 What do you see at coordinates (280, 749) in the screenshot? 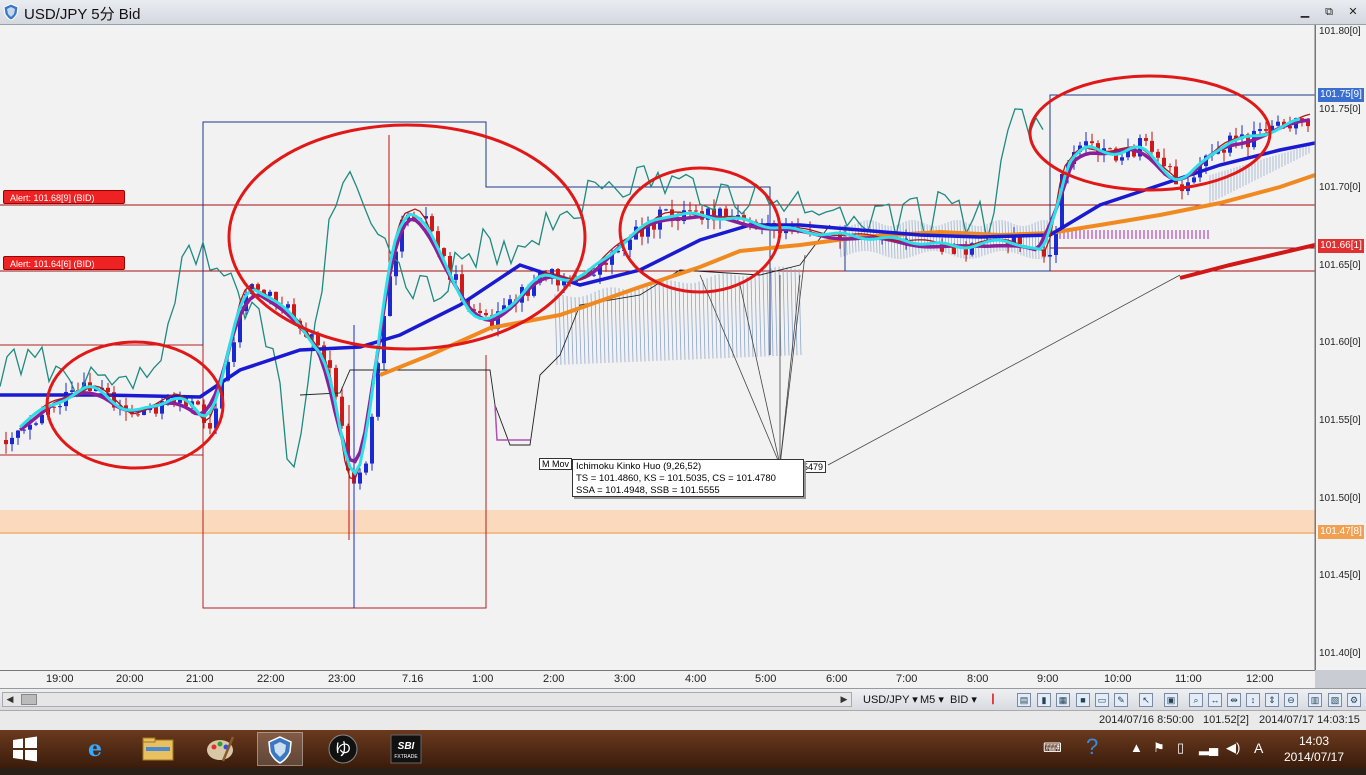
I see `trading-icon` at bounding box center [280, 749].